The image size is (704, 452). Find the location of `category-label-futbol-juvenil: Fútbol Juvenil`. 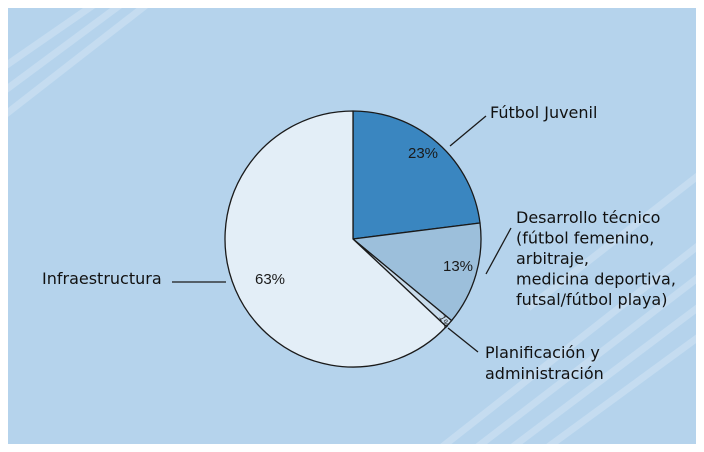

category-label-futbol-juvenil: Fútbol Juvenil is located at coordinates (543, 112).